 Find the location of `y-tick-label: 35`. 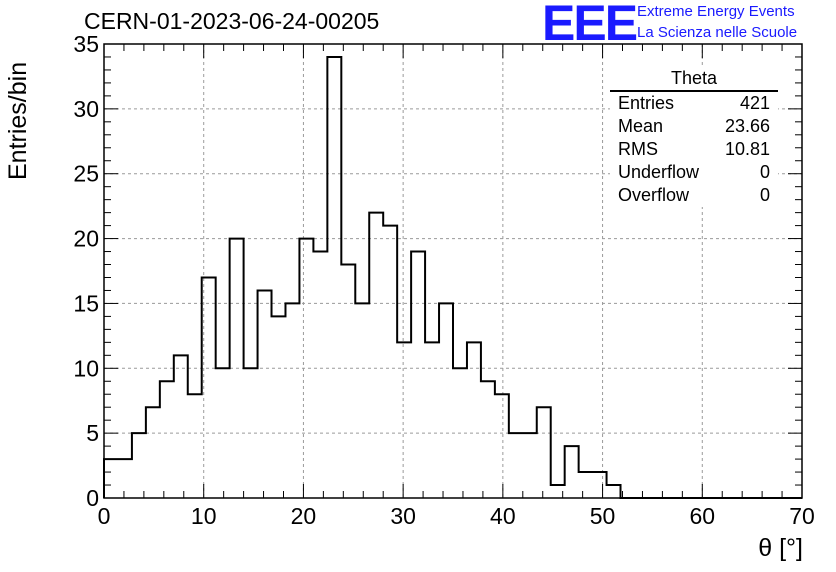

y-tick-label: 35 is located at coordinates (86, 44).